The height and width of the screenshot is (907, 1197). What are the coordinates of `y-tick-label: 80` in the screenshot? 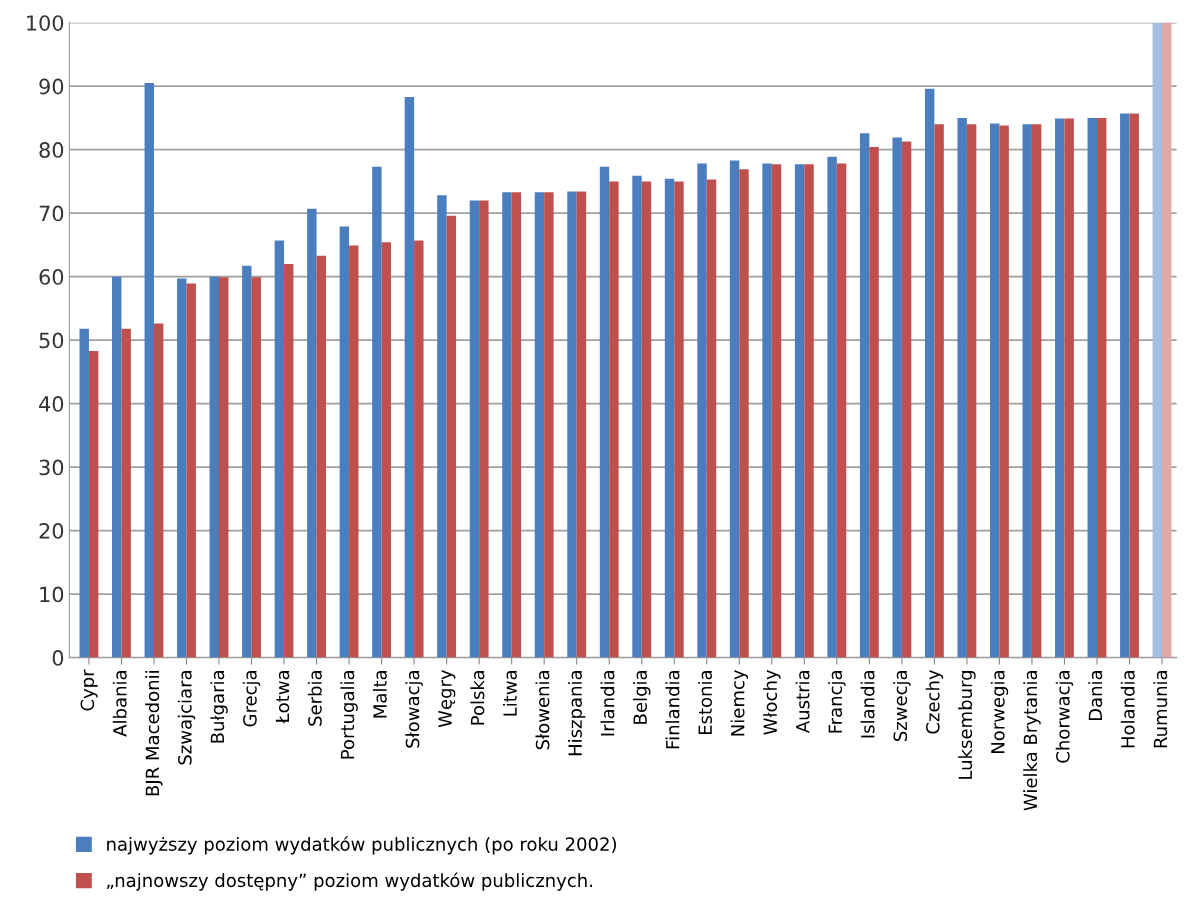 It's located at (51, 150).